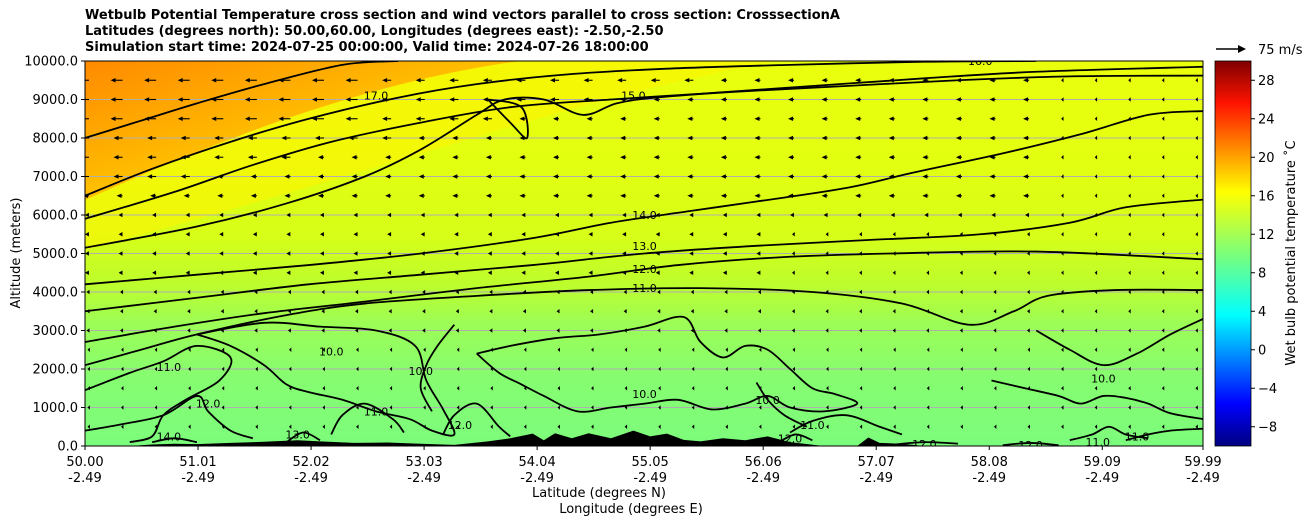 The width and height of the screenshot is (1311, 526). Describe the element at coordinates (631, 509) in the screenshot. I see `x-axis-label-secondary: Longitude (degrees E)` at that location.